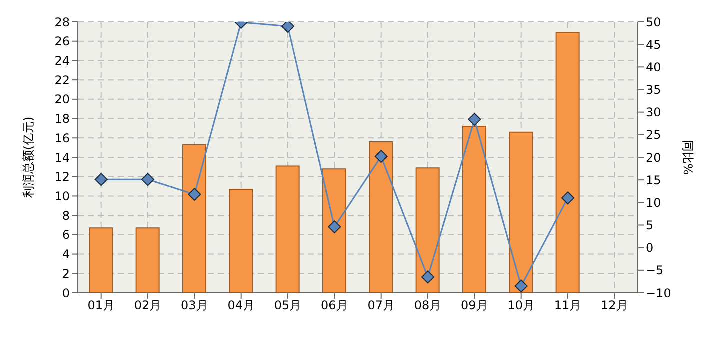 The width and height of the screenshot is (720, 340). Describe the element at coordinates (28, 157) in the screenshot. I see `y-axis-title: 利润总额(亿元)` at that location.